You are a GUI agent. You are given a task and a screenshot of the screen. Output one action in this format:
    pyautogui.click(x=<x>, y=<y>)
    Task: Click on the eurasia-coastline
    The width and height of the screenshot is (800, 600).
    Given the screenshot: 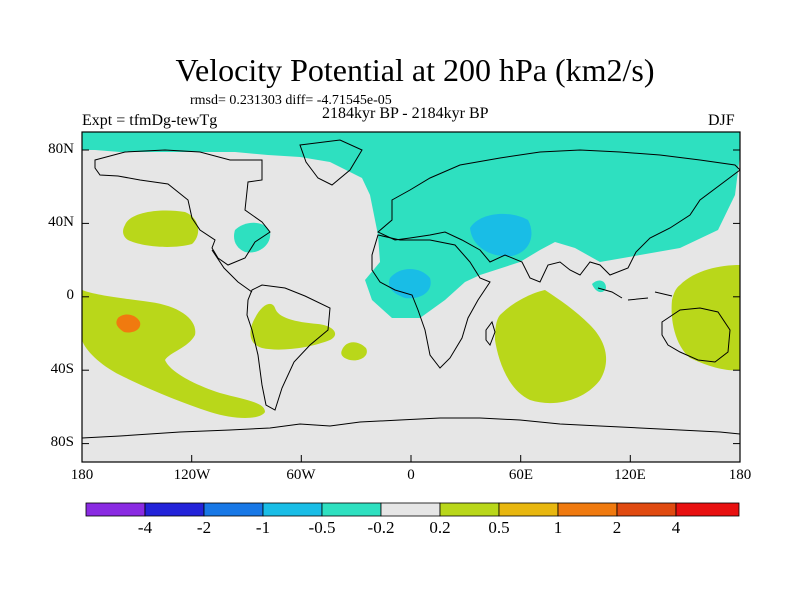 What is the action you would take?
    pyautogui.click(x=558, y=216)
    